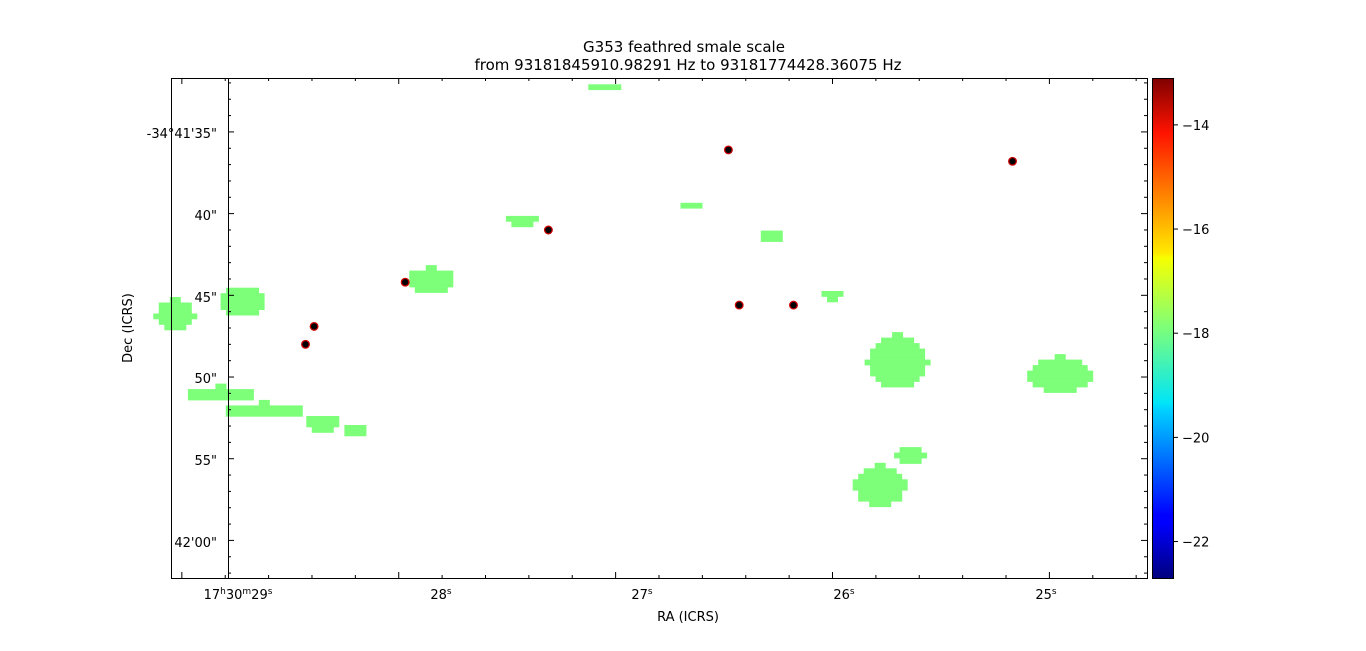 This screenshot has height=651, width=1366. I want to click on x-tick-label: 25s, so click(1046, 595).